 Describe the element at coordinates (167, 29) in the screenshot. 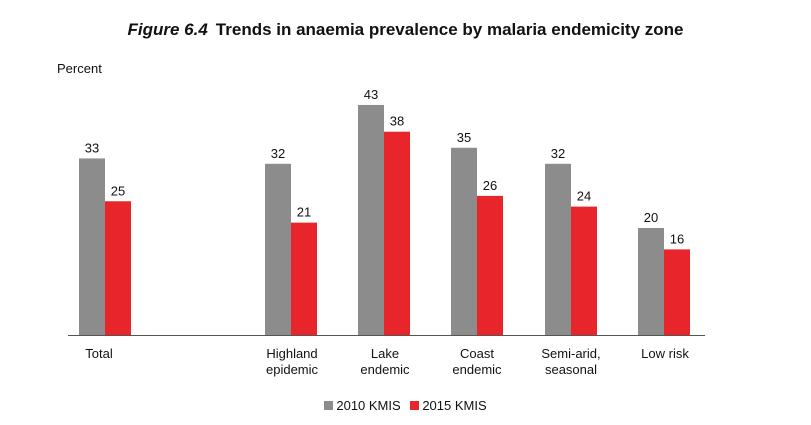

I see `figure-number: Figure 6.4` at that location.